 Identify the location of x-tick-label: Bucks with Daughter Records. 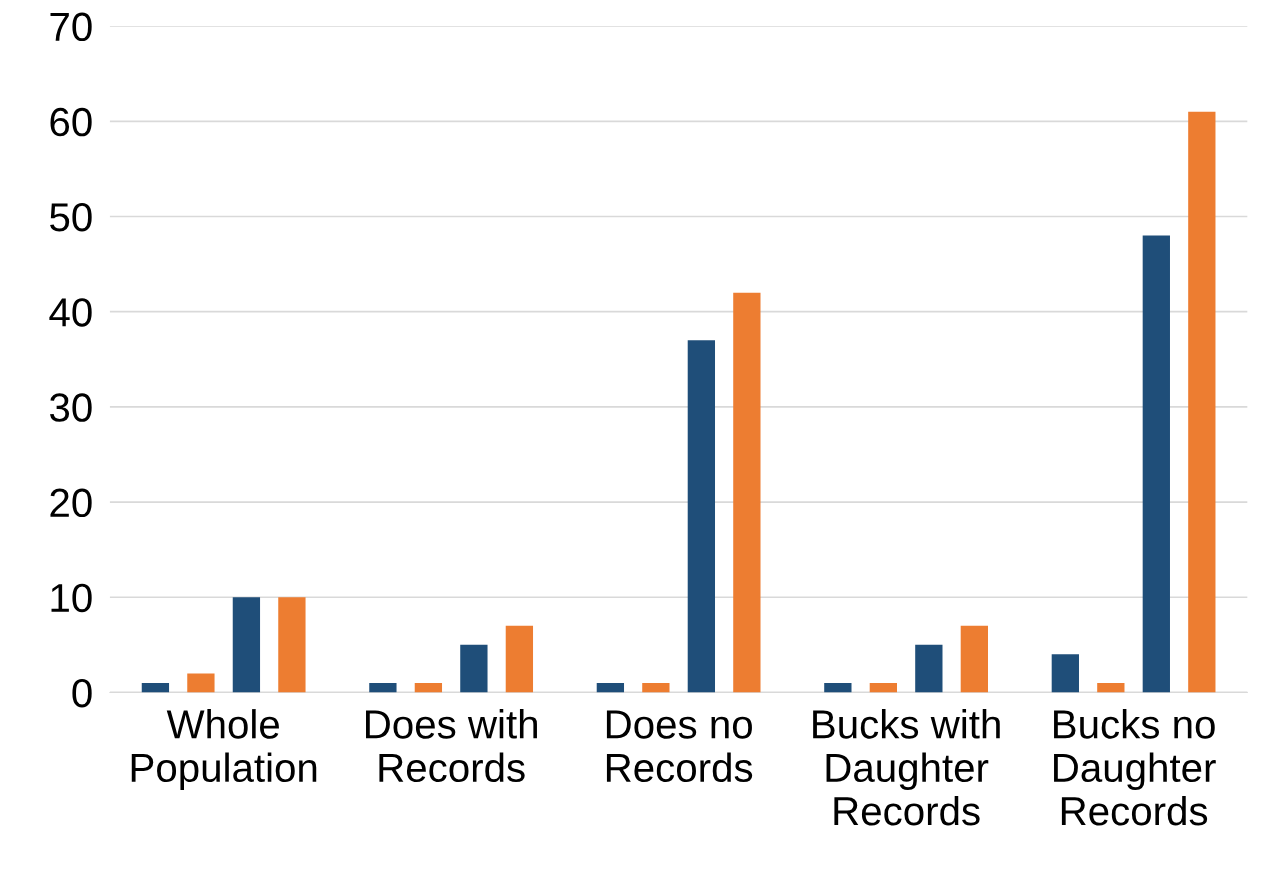
(906, 767).